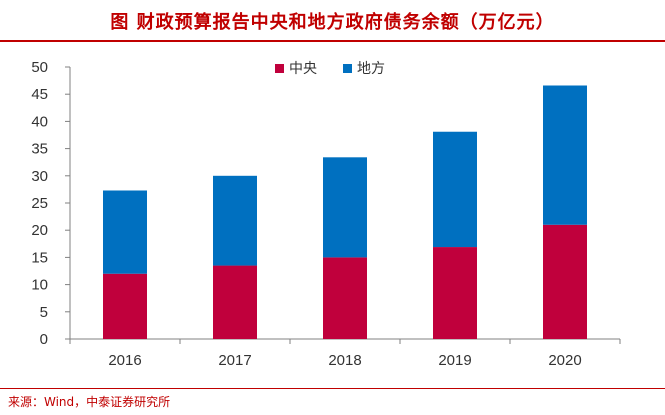 The width and height of the screenshot is (665, 415). What do you see at coordinates (39, 257) in the screenshot?
I see `y-tick-label: 15` at bounding box center [39, 257].